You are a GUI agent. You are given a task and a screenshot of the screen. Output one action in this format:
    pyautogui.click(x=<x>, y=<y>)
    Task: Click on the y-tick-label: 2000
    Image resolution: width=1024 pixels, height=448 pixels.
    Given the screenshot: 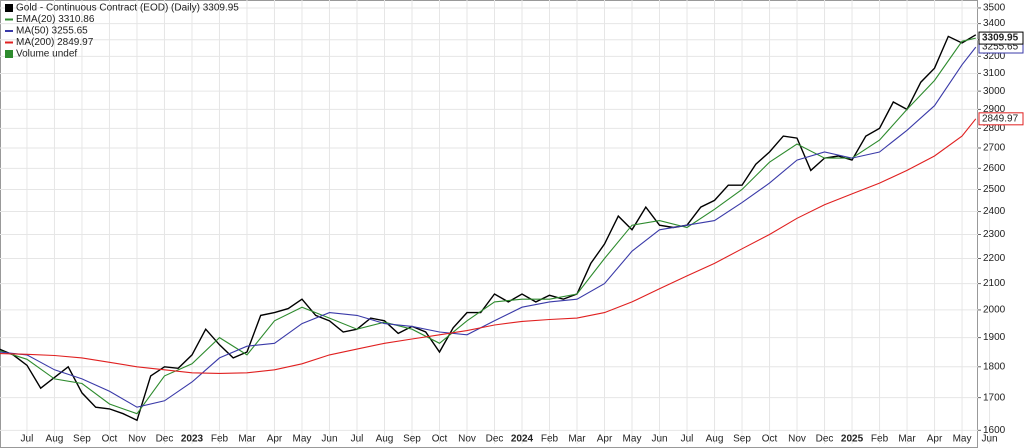 What is the action you would take?
    pyautogui.click(x=994, y=310)
    